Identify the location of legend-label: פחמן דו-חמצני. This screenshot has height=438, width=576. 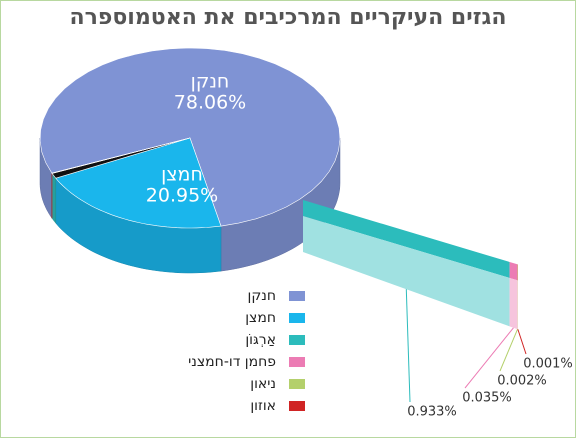
(232, 362).